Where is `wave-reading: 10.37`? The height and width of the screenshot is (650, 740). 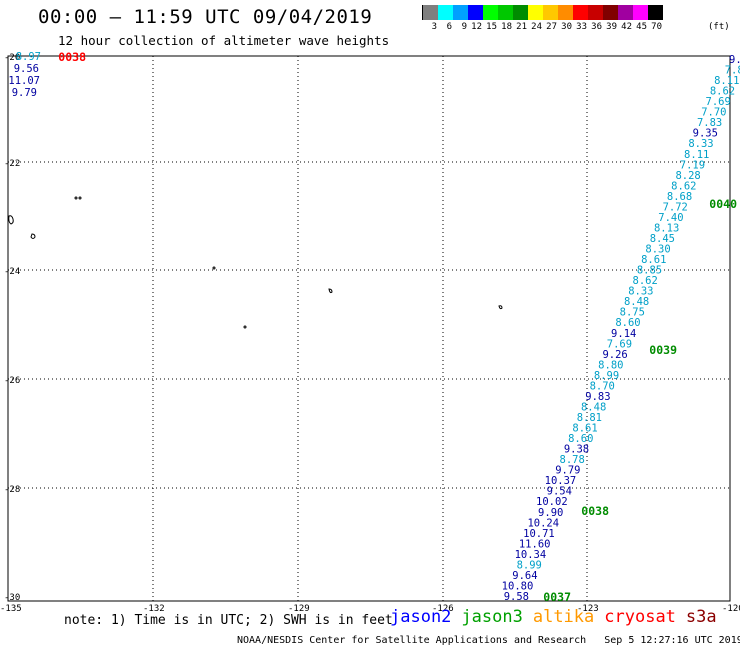 wave-reading: 10.37 is located at coordinates (561, 481).